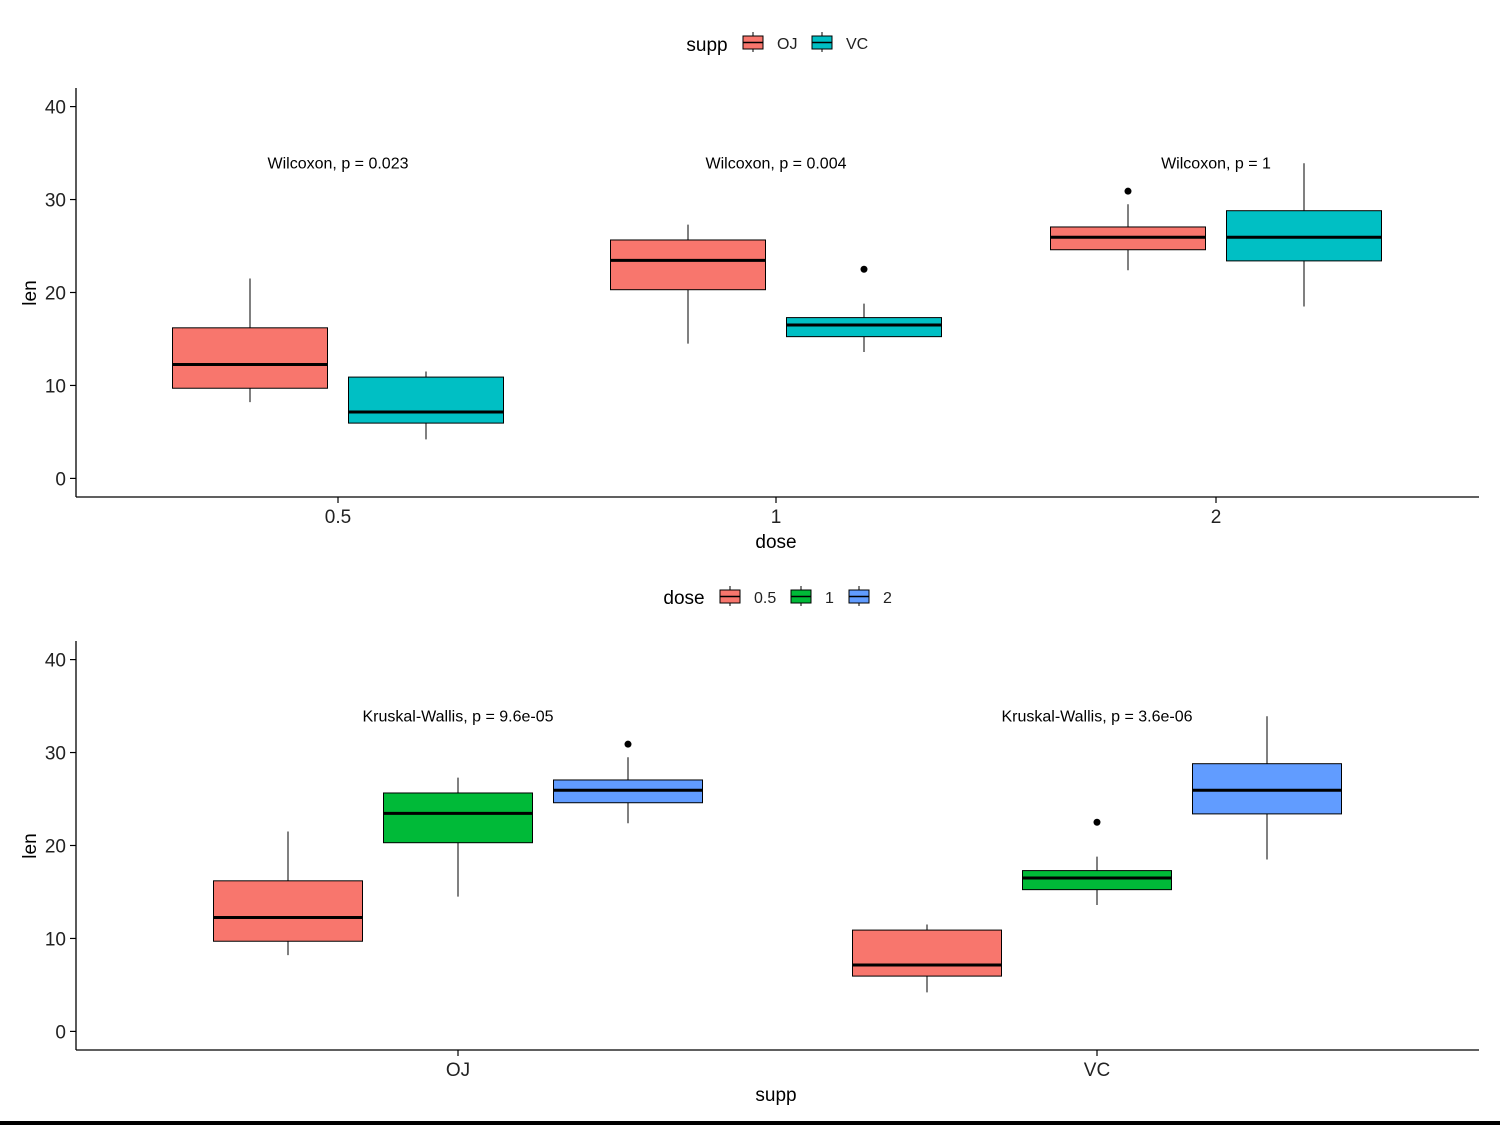  I want to click on bottom-legend-label-2: 2, so click(887, 598).